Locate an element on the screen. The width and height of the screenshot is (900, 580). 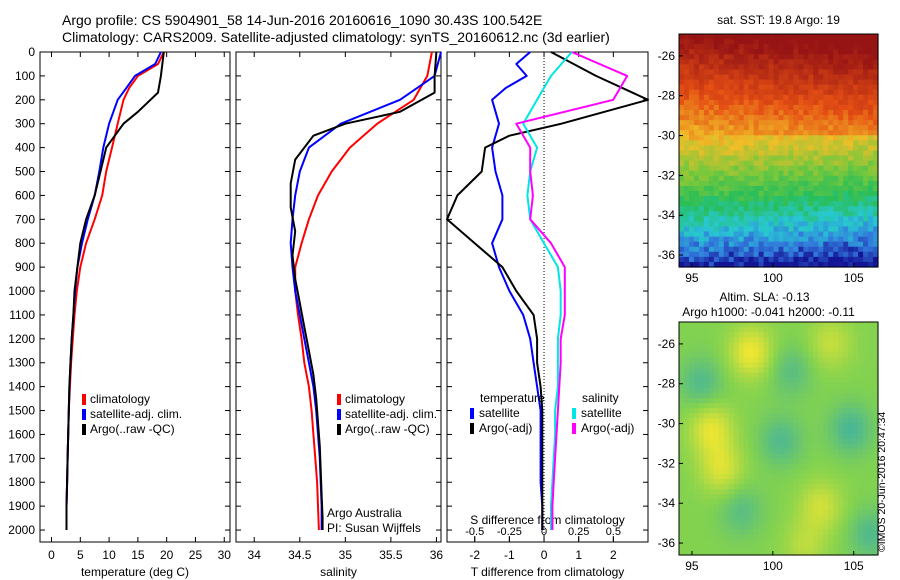
sla-map-ytick-label: -36 is located at coordinates (667, 543).